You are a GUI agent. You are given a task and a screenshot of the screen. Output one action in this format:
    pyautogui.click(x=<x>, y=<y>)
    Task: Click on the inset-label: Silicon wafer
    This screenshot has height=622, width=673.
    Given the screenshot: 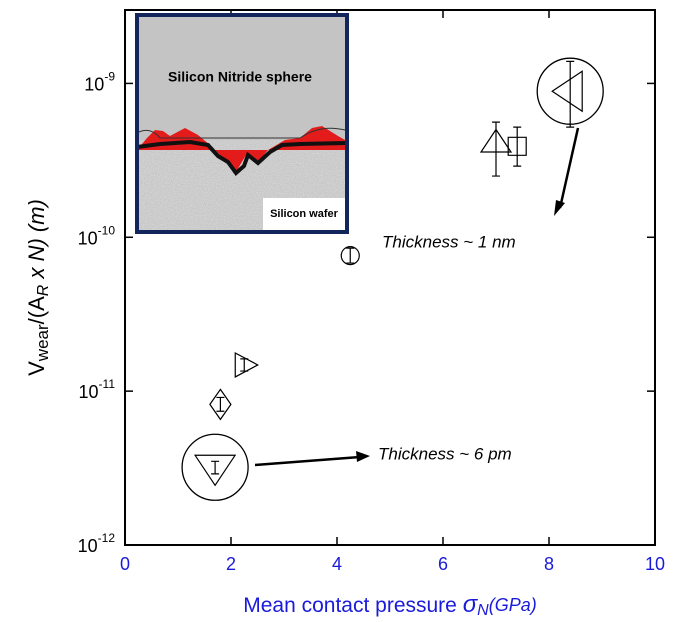 What is the action you would take?
    pyautogui.click(x=304, y=214)
    